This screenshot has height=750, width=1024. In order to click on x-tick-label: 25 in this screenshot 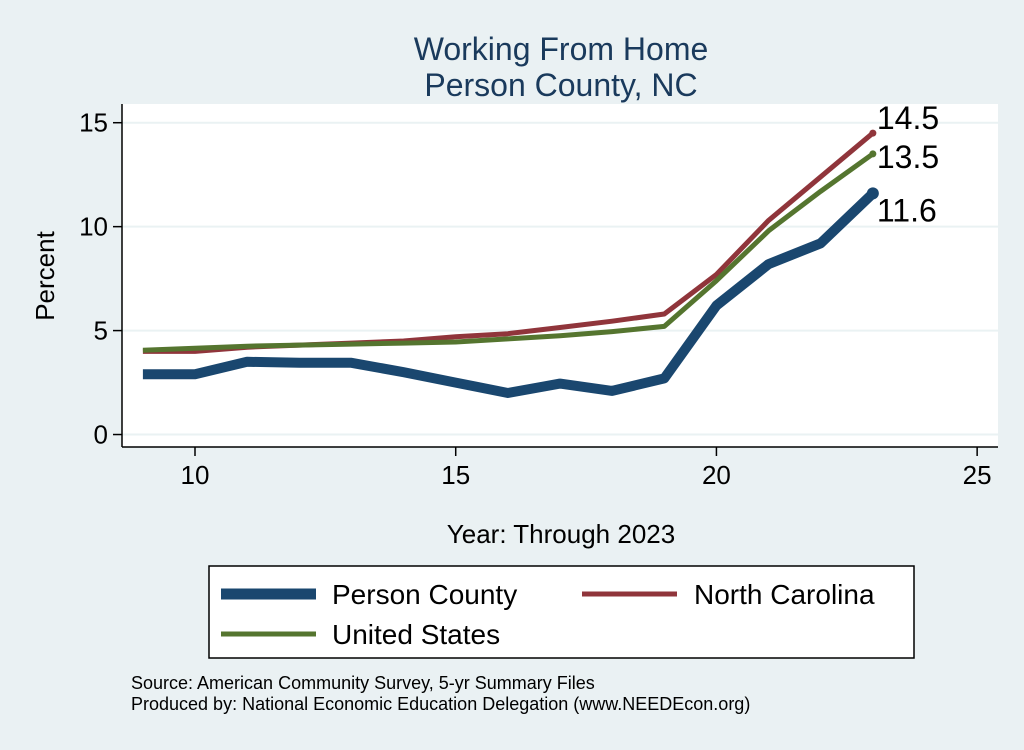, I will do `click(977, 475)`.